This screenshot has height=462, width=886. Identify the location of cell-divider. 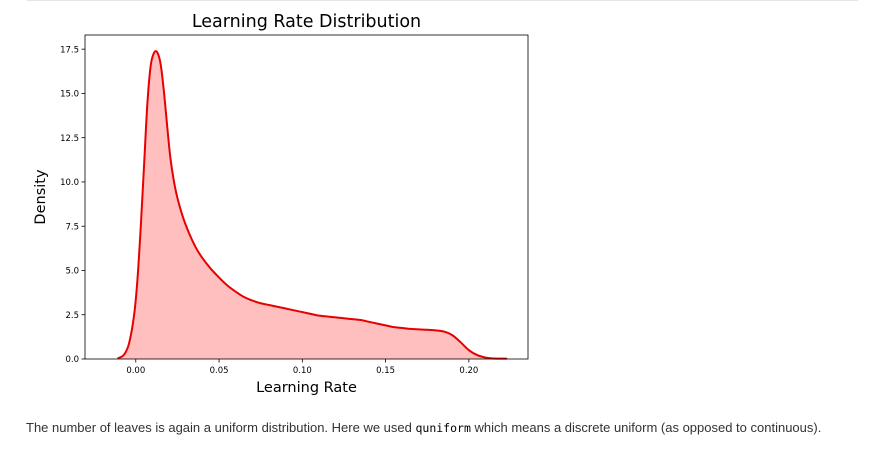
(442, 0).